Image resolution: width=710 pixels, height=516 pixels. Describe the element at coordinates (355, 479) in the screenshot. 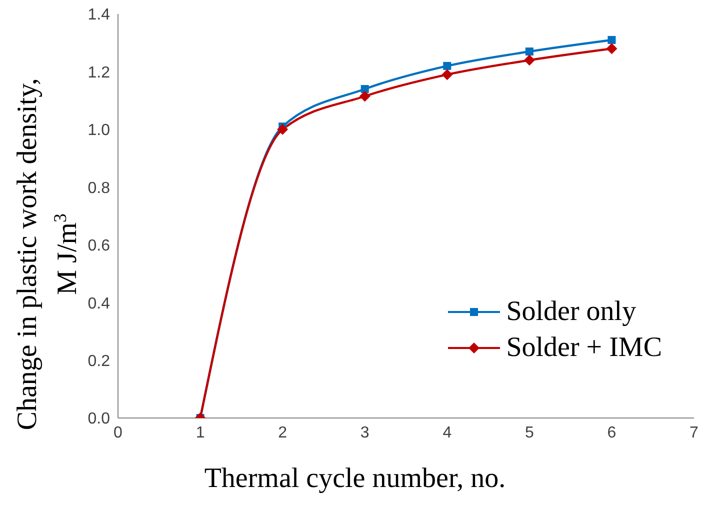

I see `x-axis-title: Thermal cycle number, no.` at that location.